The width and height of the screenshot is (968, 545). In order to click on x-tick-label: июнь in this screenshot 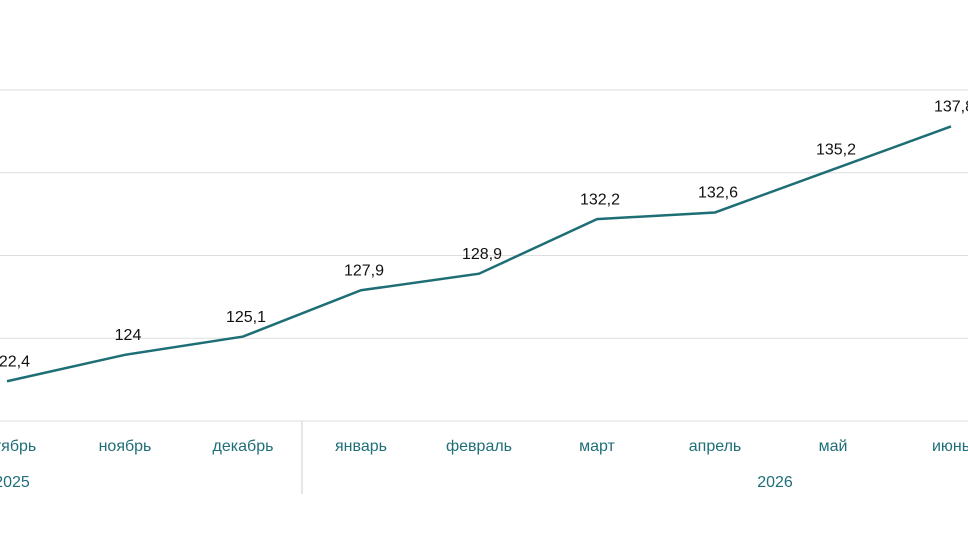, I will do `click(950, 446)`.